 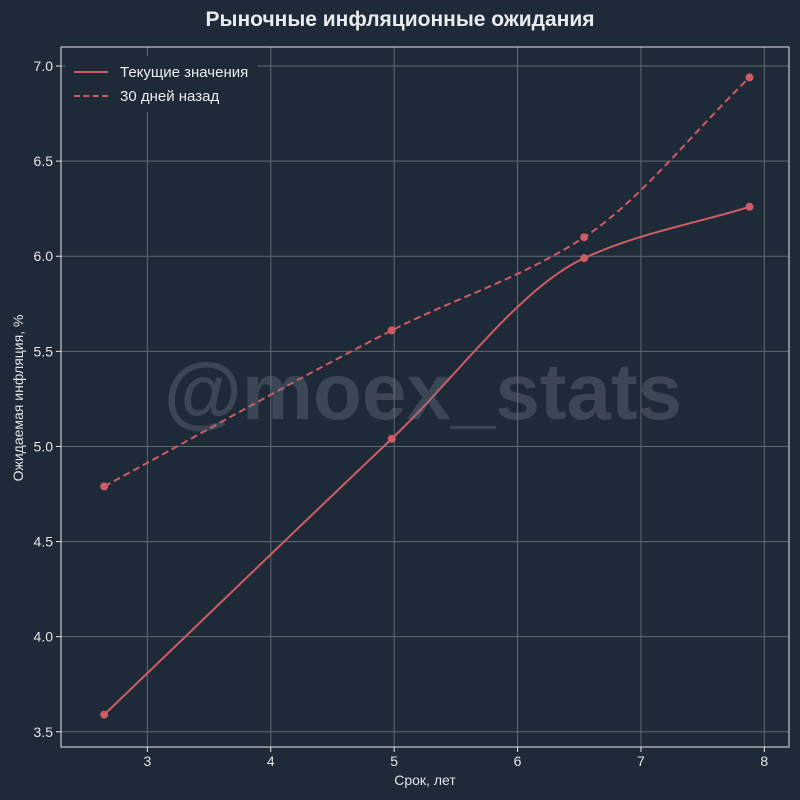 I want to click on y-tick-label: 6.0, so click(x=44, y=256).